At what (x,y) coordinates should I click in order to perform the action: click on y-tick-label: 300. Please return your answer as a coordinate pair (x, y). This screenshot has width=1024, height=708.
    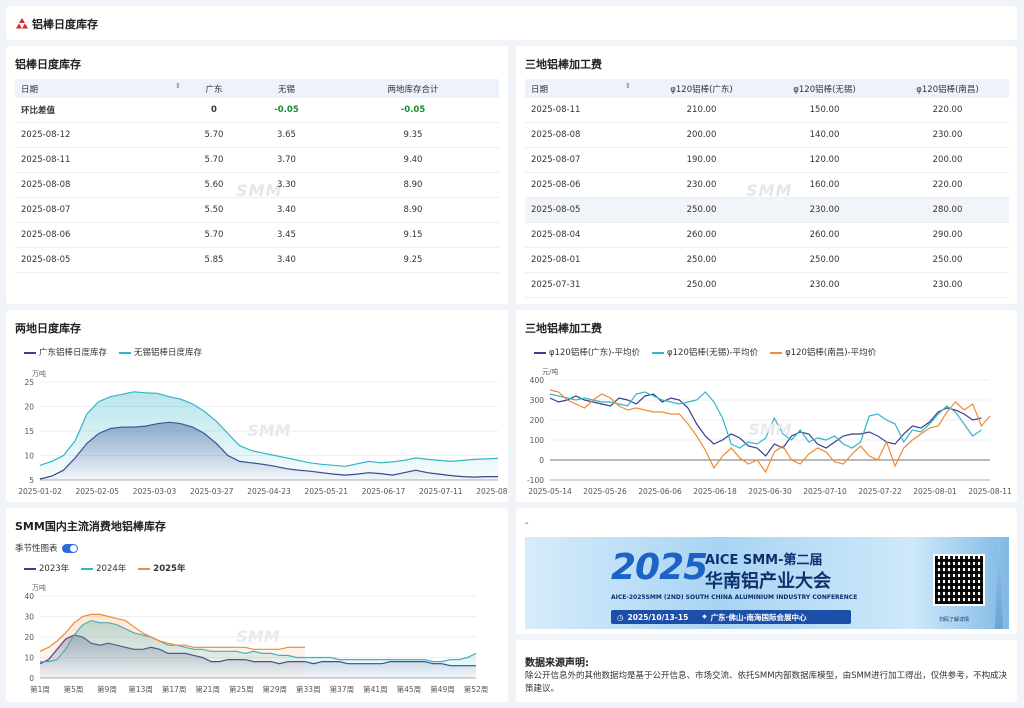
    Looking at the image, I should click on (537, 400).